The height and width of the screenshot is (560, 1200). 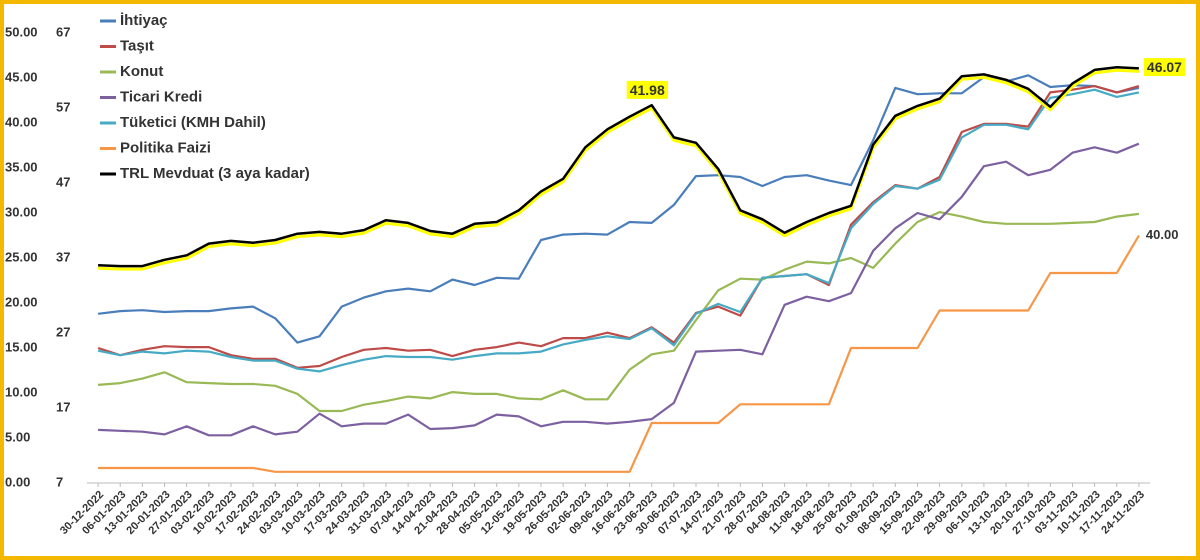 I want to click on y-tick-label: 10.00, so click(x=21, y=391).